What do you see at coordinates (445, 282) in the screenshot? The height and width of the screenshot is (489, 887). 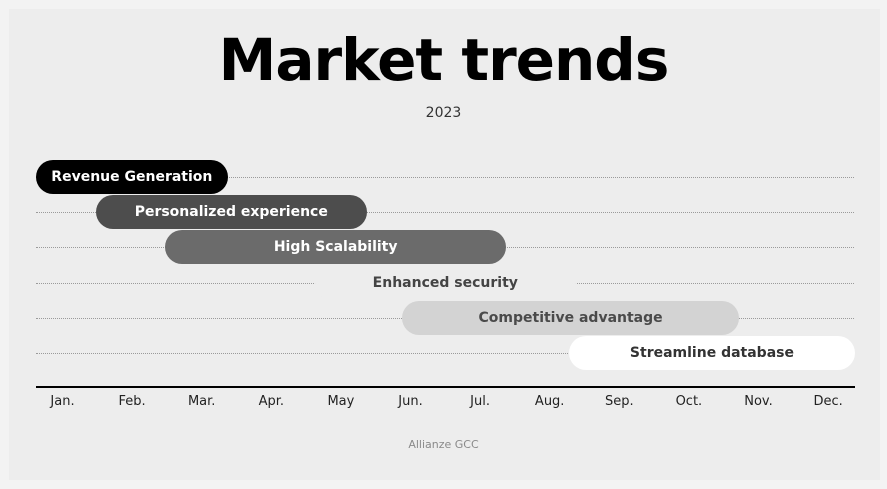 I see `bar-enhanced-security: Enhanced security` at bounding box center [445, 282].